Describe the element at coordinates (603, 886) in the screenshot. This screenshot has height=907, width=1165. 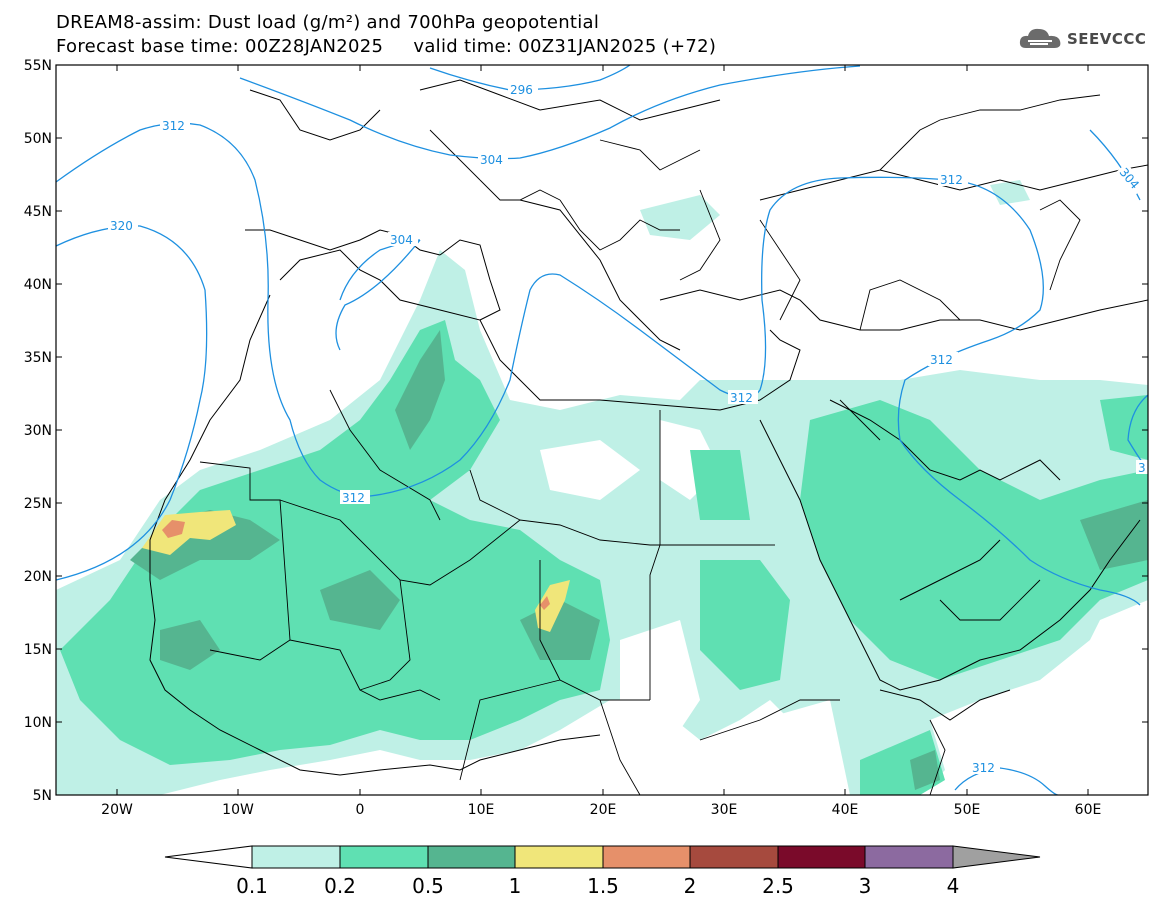
I see `colorbar-label: 1.5` at that location.